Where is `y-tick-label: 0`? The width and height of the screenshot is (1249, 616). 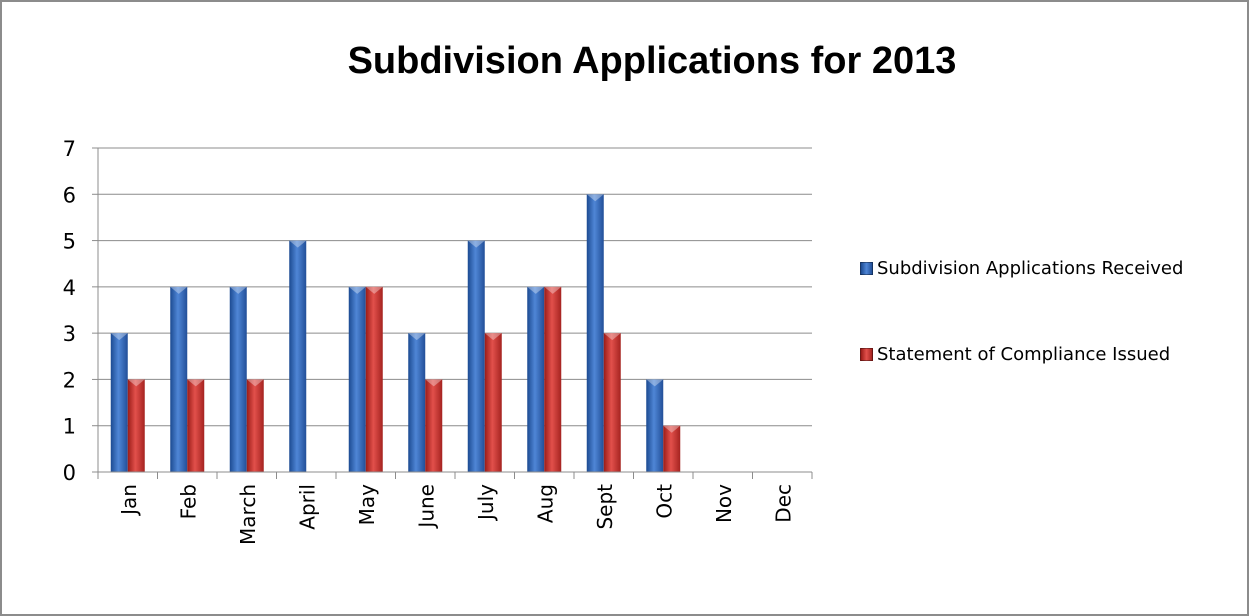
y-tick-label: 0 is located at coordinates (69, 473).